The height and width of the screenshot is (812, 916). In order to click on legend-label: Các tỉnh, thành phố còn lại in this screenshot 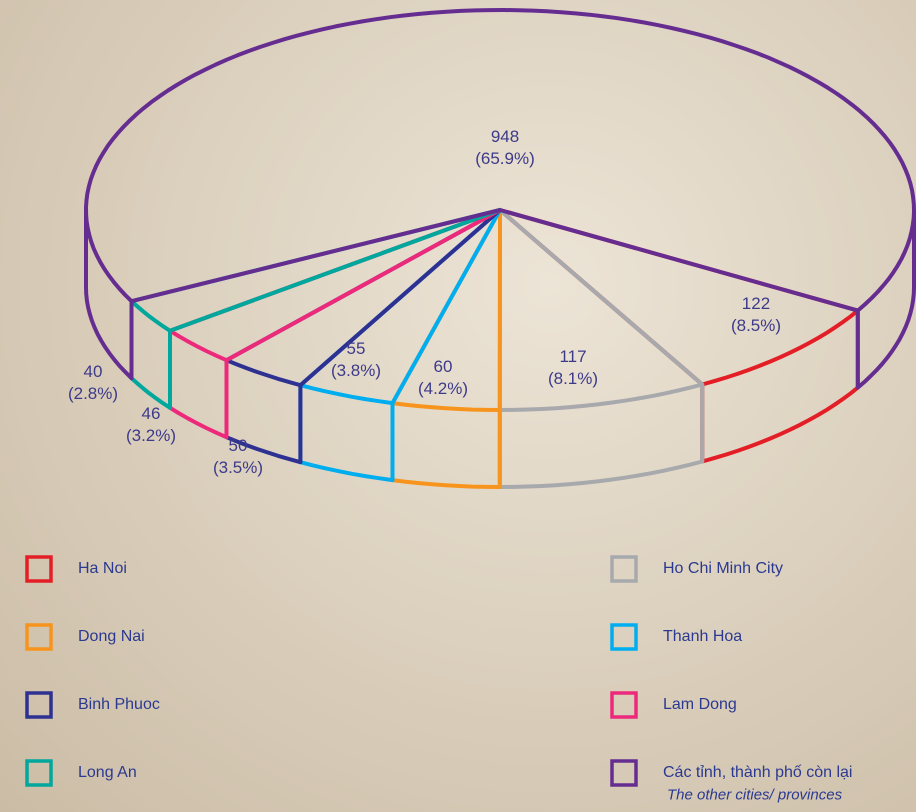, I will do `click(758, 772)`.